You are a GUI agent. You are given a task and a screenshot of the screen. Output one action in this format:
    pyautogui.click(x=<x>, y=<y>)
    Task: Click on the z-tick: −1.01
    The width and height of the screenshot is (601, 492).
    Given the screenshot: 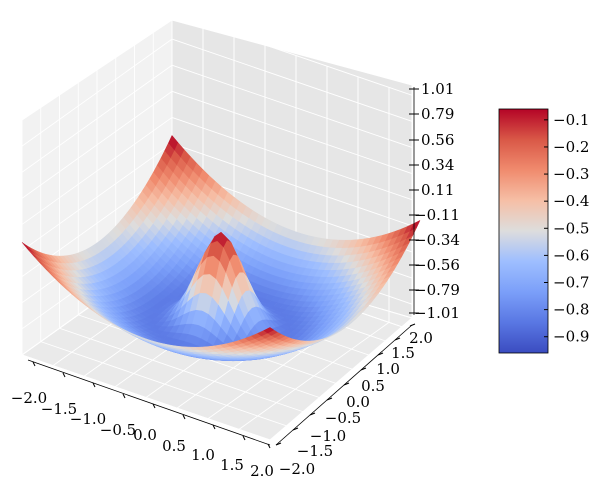 What is the action you would take?
    pyautogui.click(x=434, y=313)
    